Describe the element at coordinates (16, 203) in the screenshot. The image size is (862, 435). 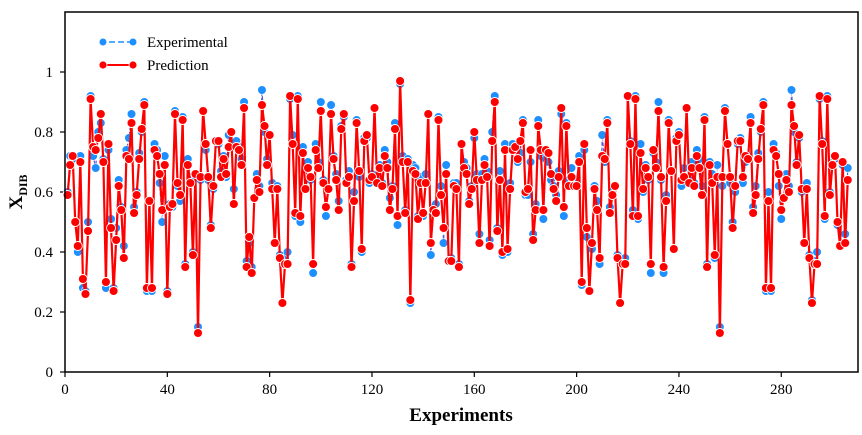
I see `y-axis-title-main: X` at that location.